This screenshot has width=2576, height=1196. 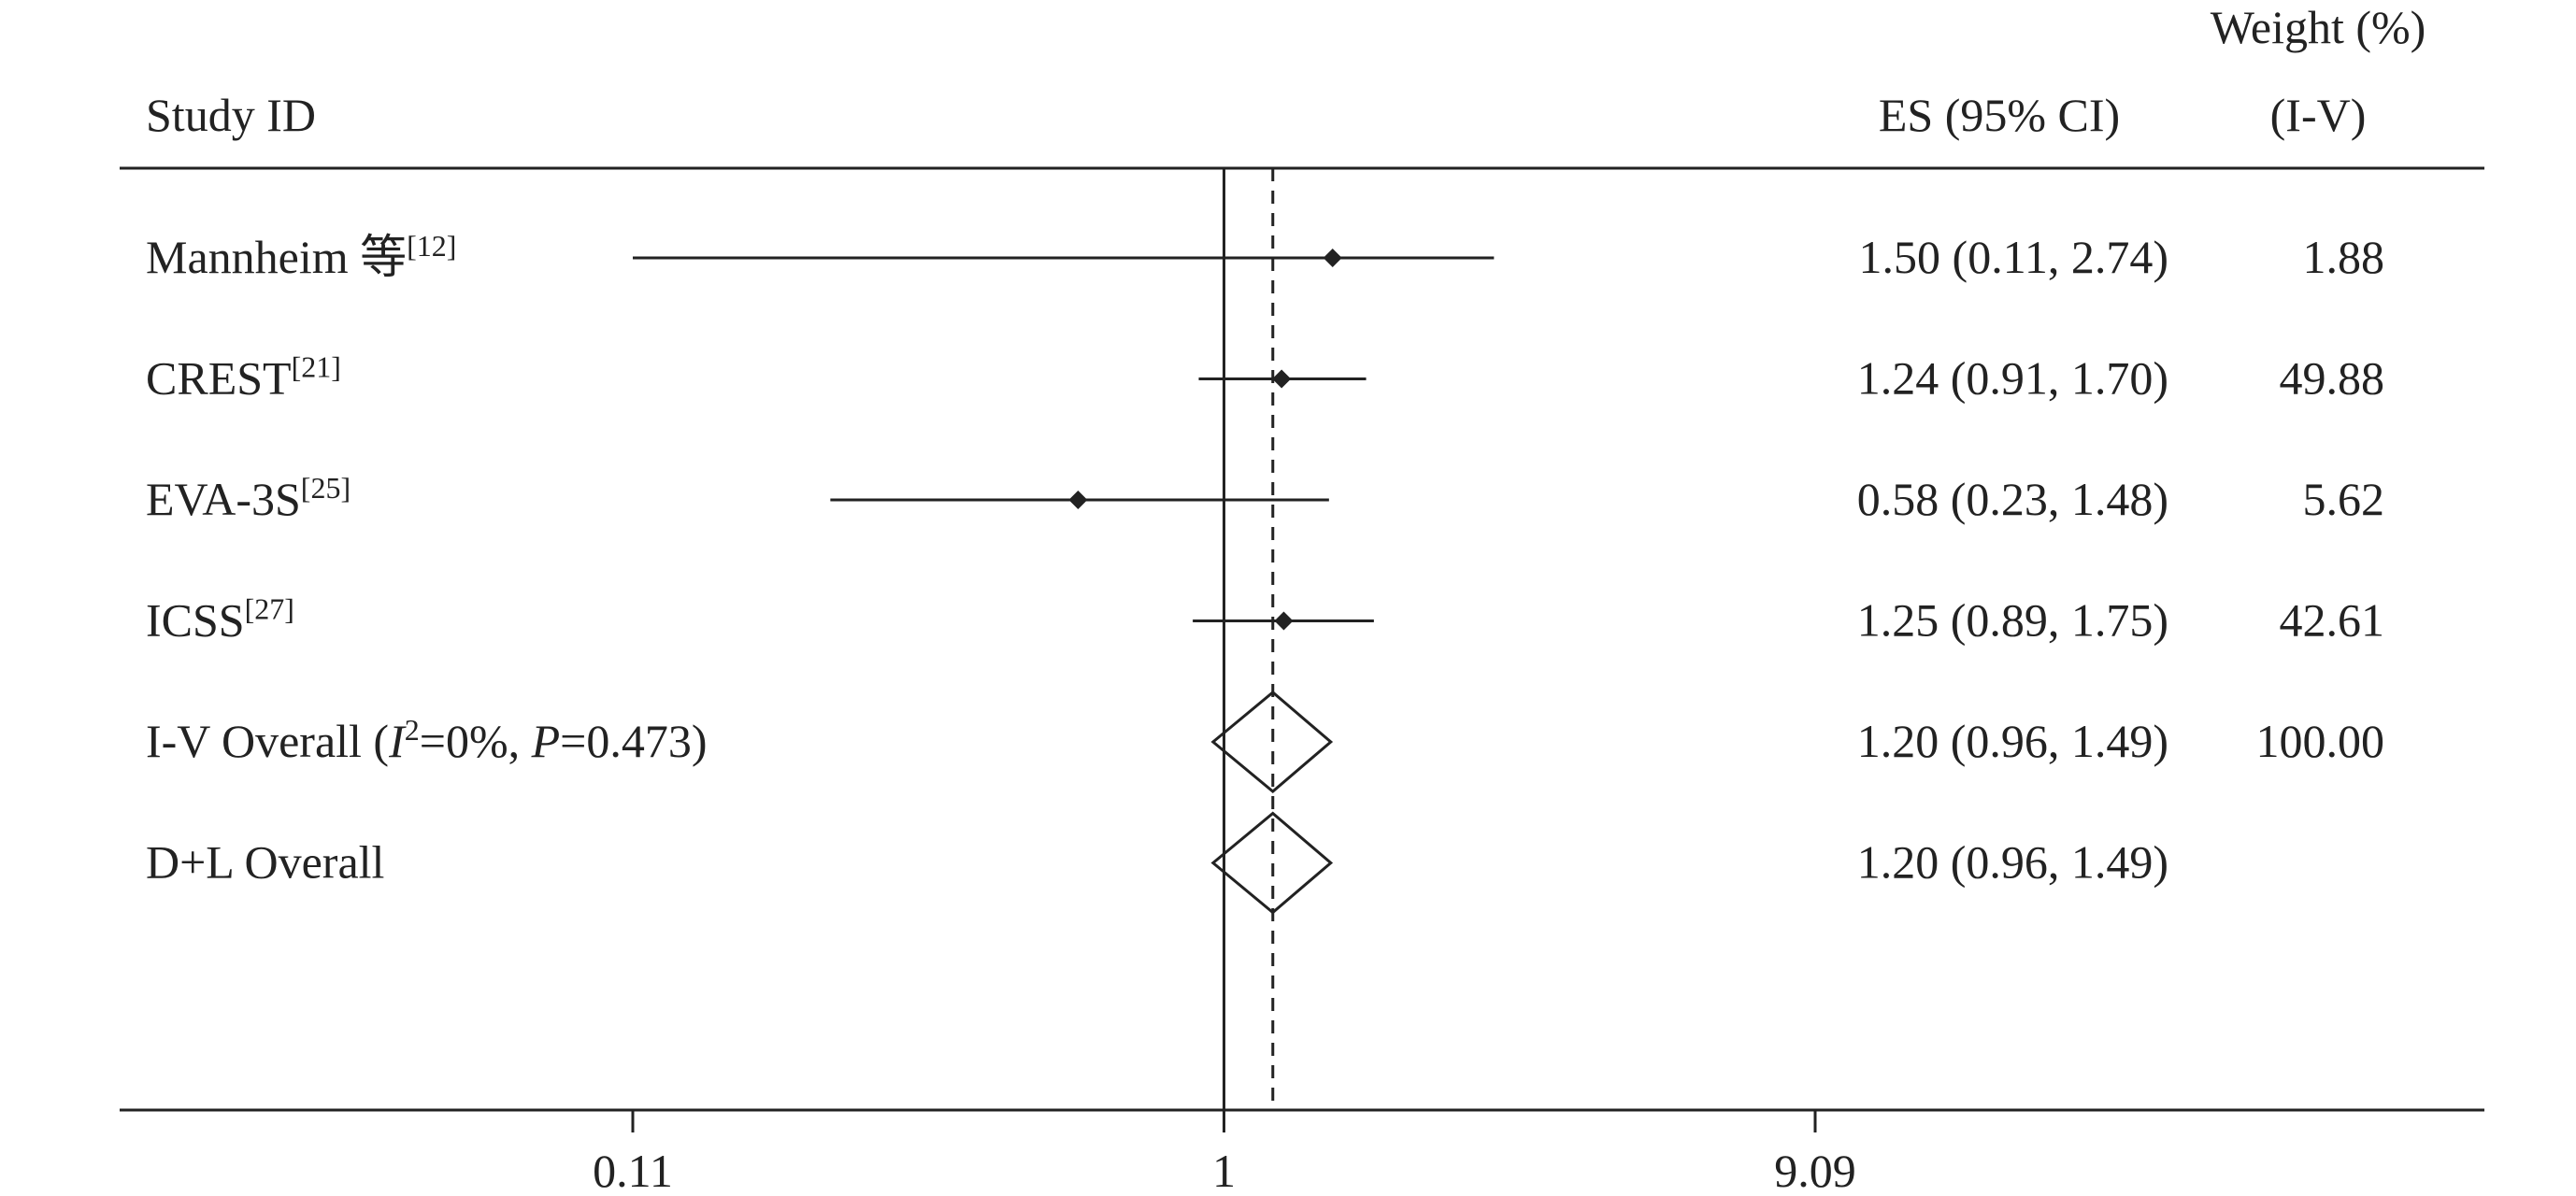 I want to click on label-part: =0%,, so click(x=476, y=741).